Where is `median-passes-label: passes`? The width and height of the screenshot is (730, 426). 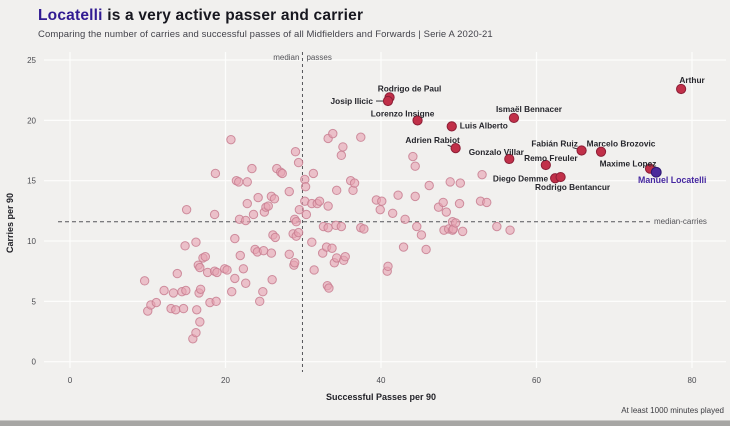
median-passes-label: passes is located at coordinates (318, 57).